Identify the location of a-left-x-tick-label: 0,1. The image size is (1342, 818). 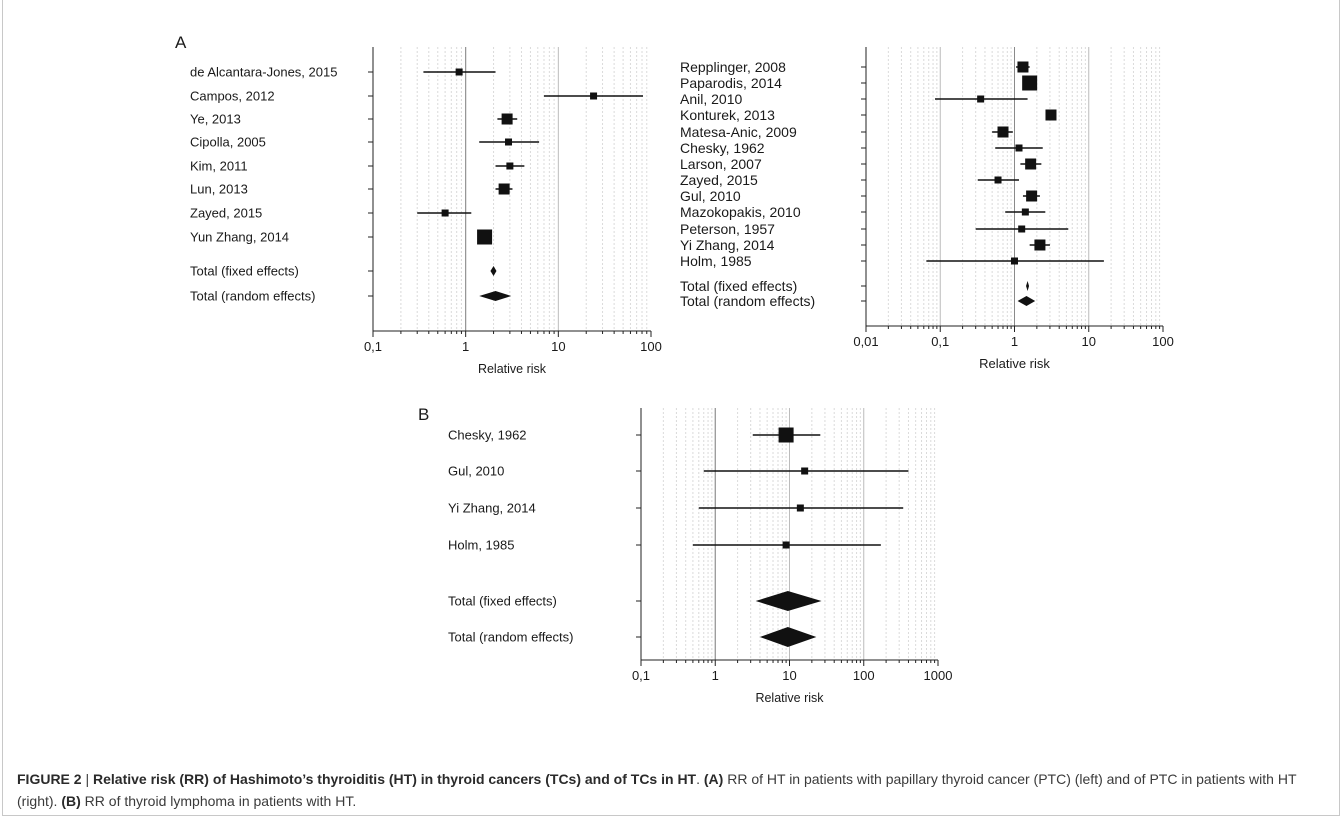
(373, 346).